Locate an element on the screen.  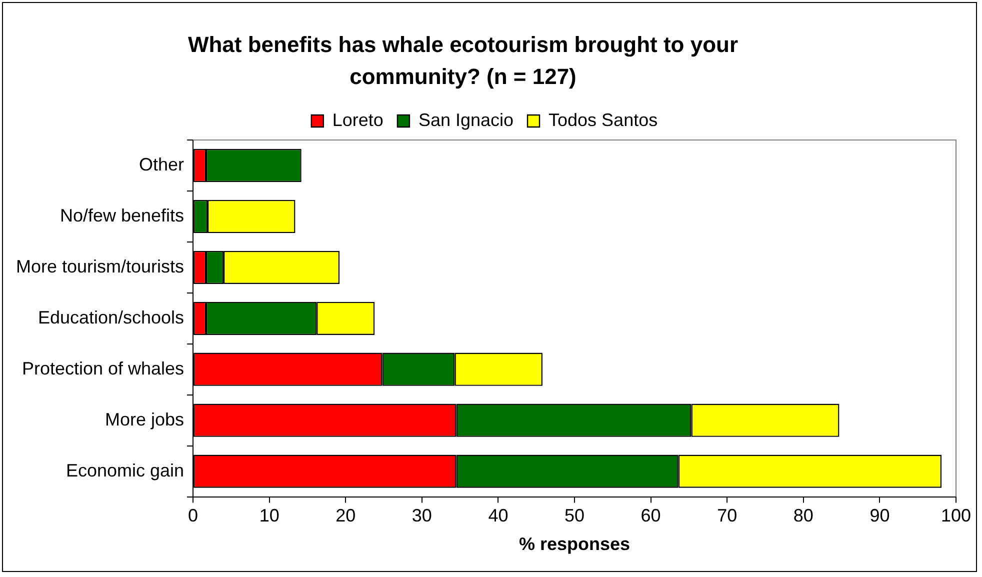
x-tick-label: 30 is located at coordinates (422, 516).